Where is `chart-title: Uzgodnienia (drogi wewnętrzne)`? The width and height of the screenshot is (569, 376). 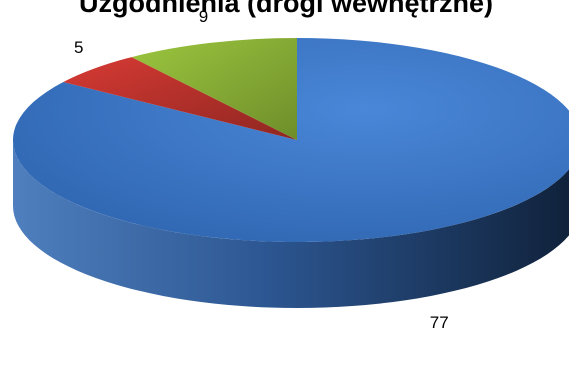 chart-title: Uzgodnienia (drogi wewnętrzne) is located at coordinates (286, 9).